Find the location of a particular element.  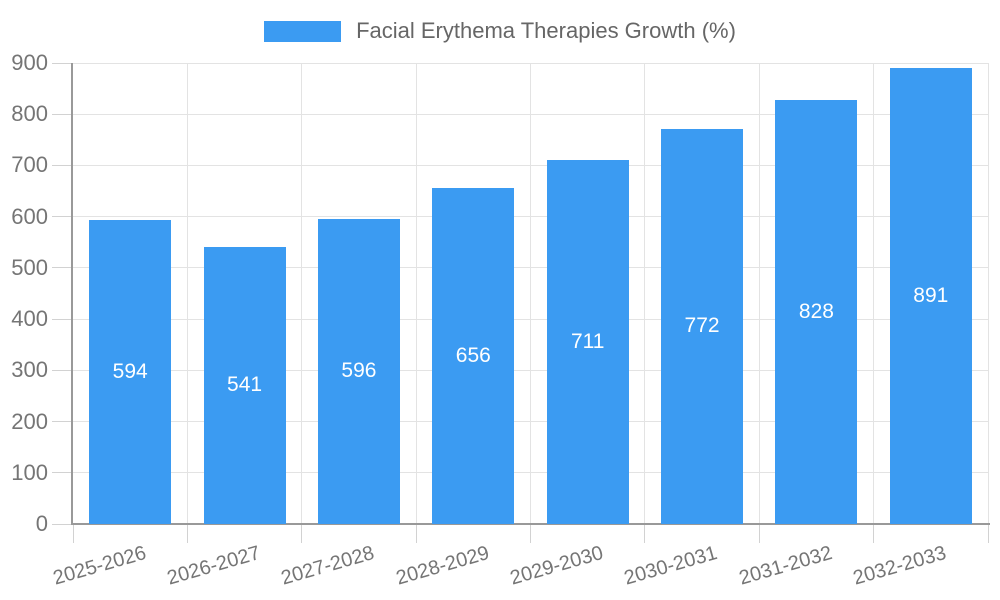

legend-item: Facial Erythema Therapies Growth (%) is located at coordinates (500, 31).